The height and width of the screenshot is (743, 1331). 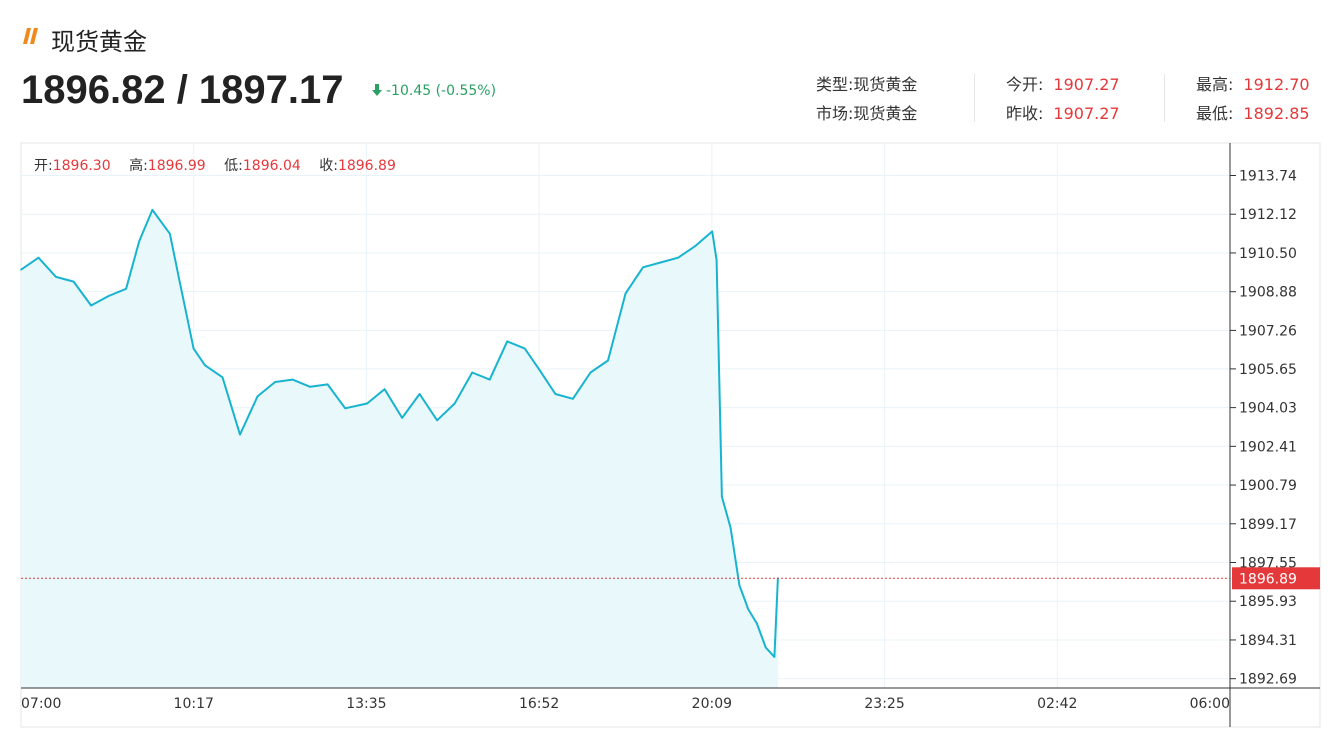 What do you see at coordinates (99, 42) in the screenshot?
I see `page-title: 现货黄金` at bounding box center [99, 42].